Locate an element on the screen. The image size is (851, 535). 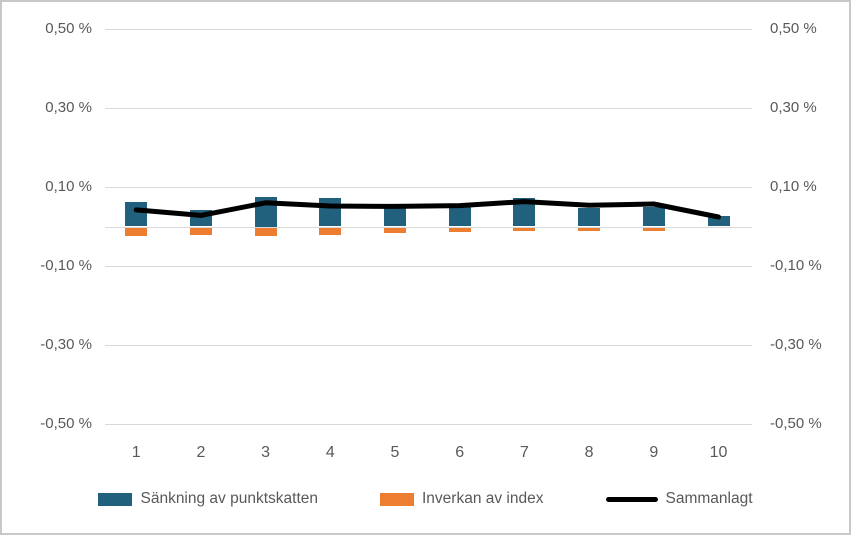
x-axis-label: 4 is located at coordinates (330, 452).